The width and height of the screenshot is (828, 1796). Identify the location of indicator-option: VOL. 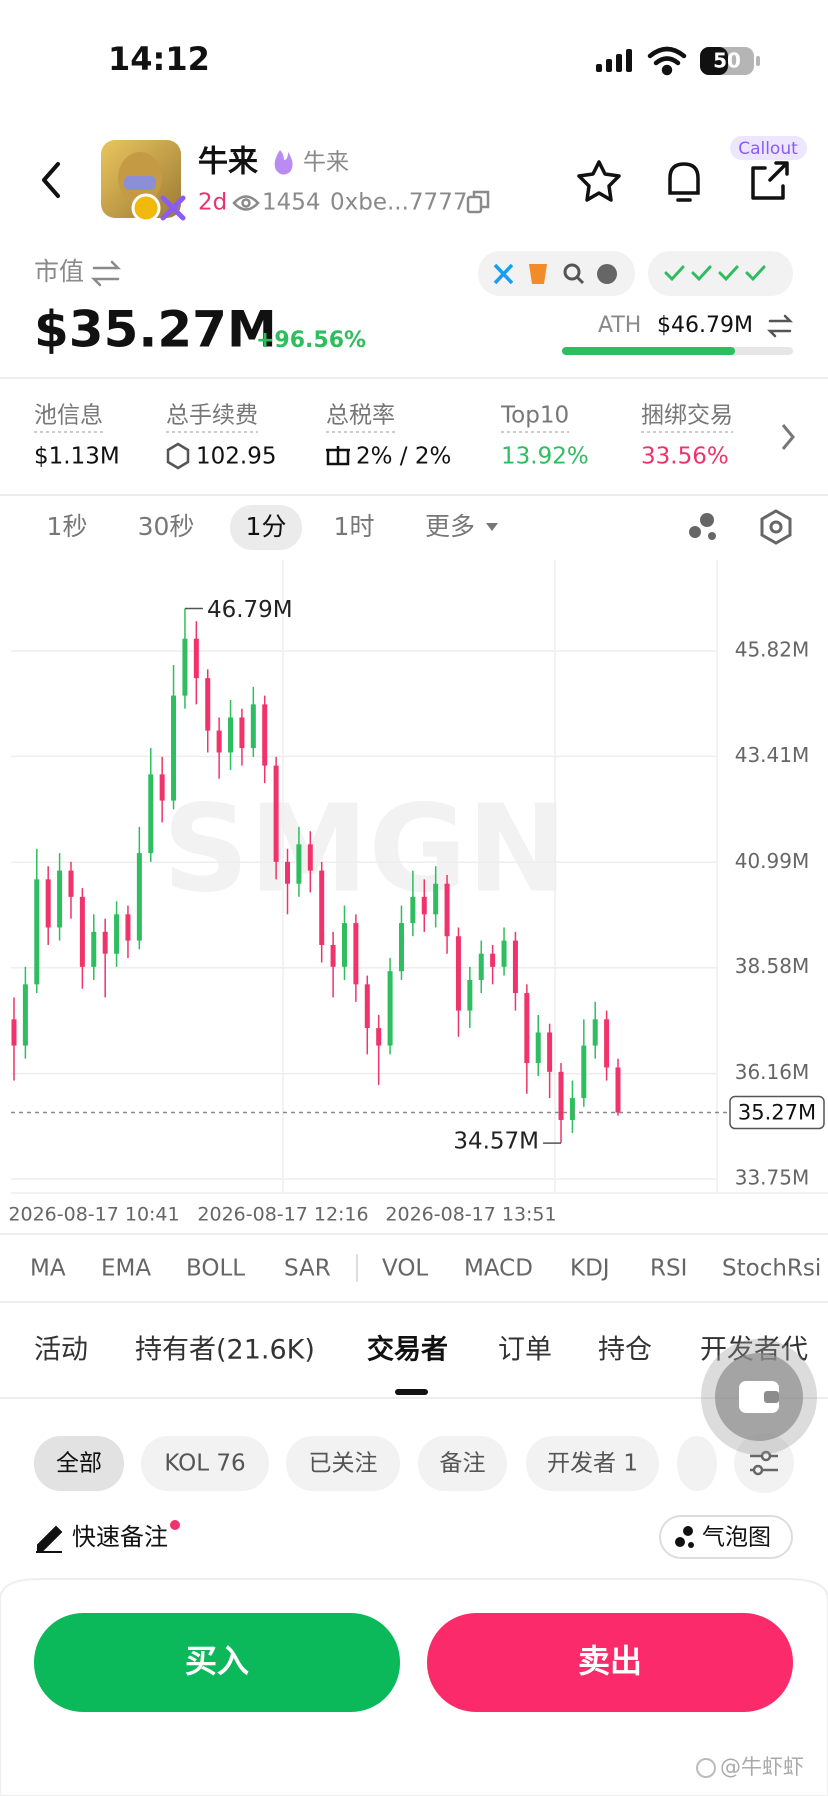
(405, 1269).